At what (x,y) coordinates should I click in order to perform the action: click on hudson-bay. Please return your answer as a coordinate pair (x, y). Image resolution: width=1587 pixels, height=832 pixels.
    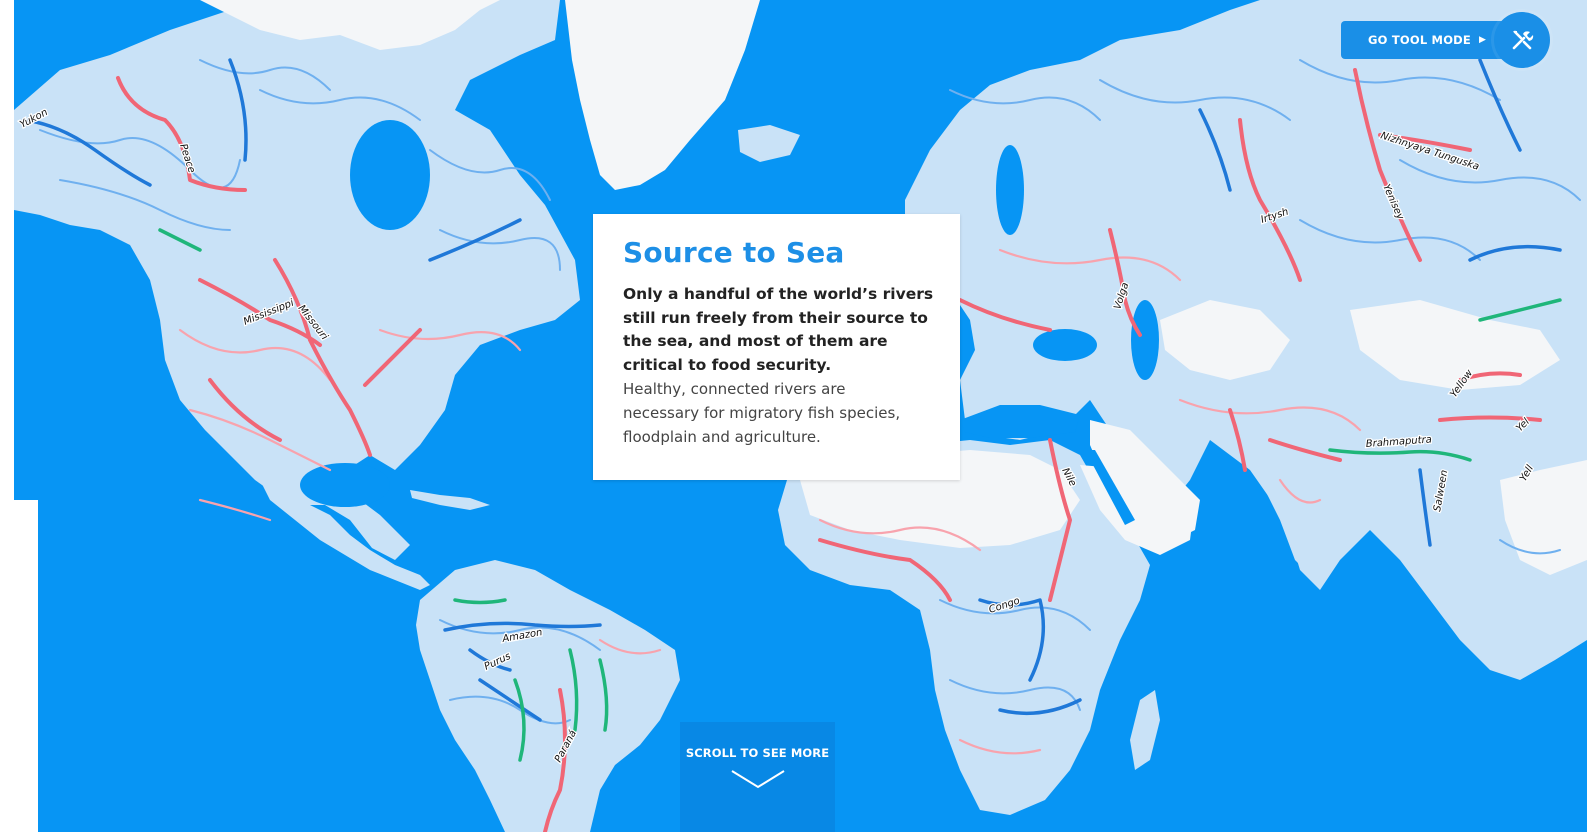
    Looking at the image, I should click on (390, 175).